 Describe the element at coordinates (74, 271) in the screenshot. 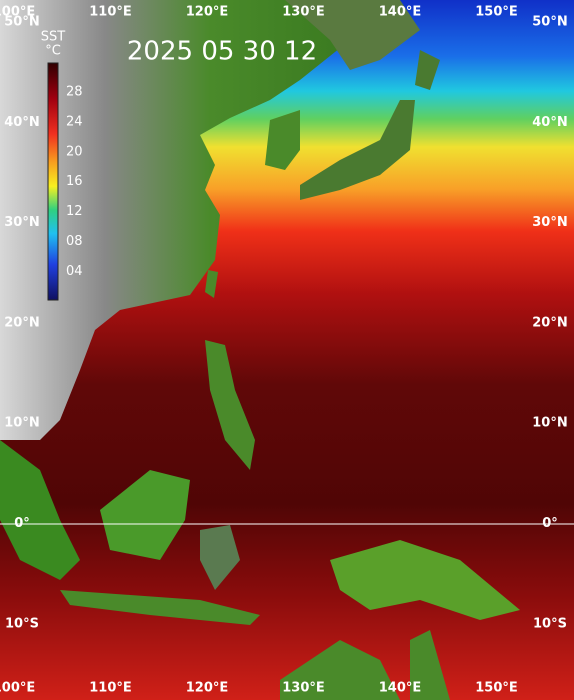

I see `colorbar-label: 04` at that location.